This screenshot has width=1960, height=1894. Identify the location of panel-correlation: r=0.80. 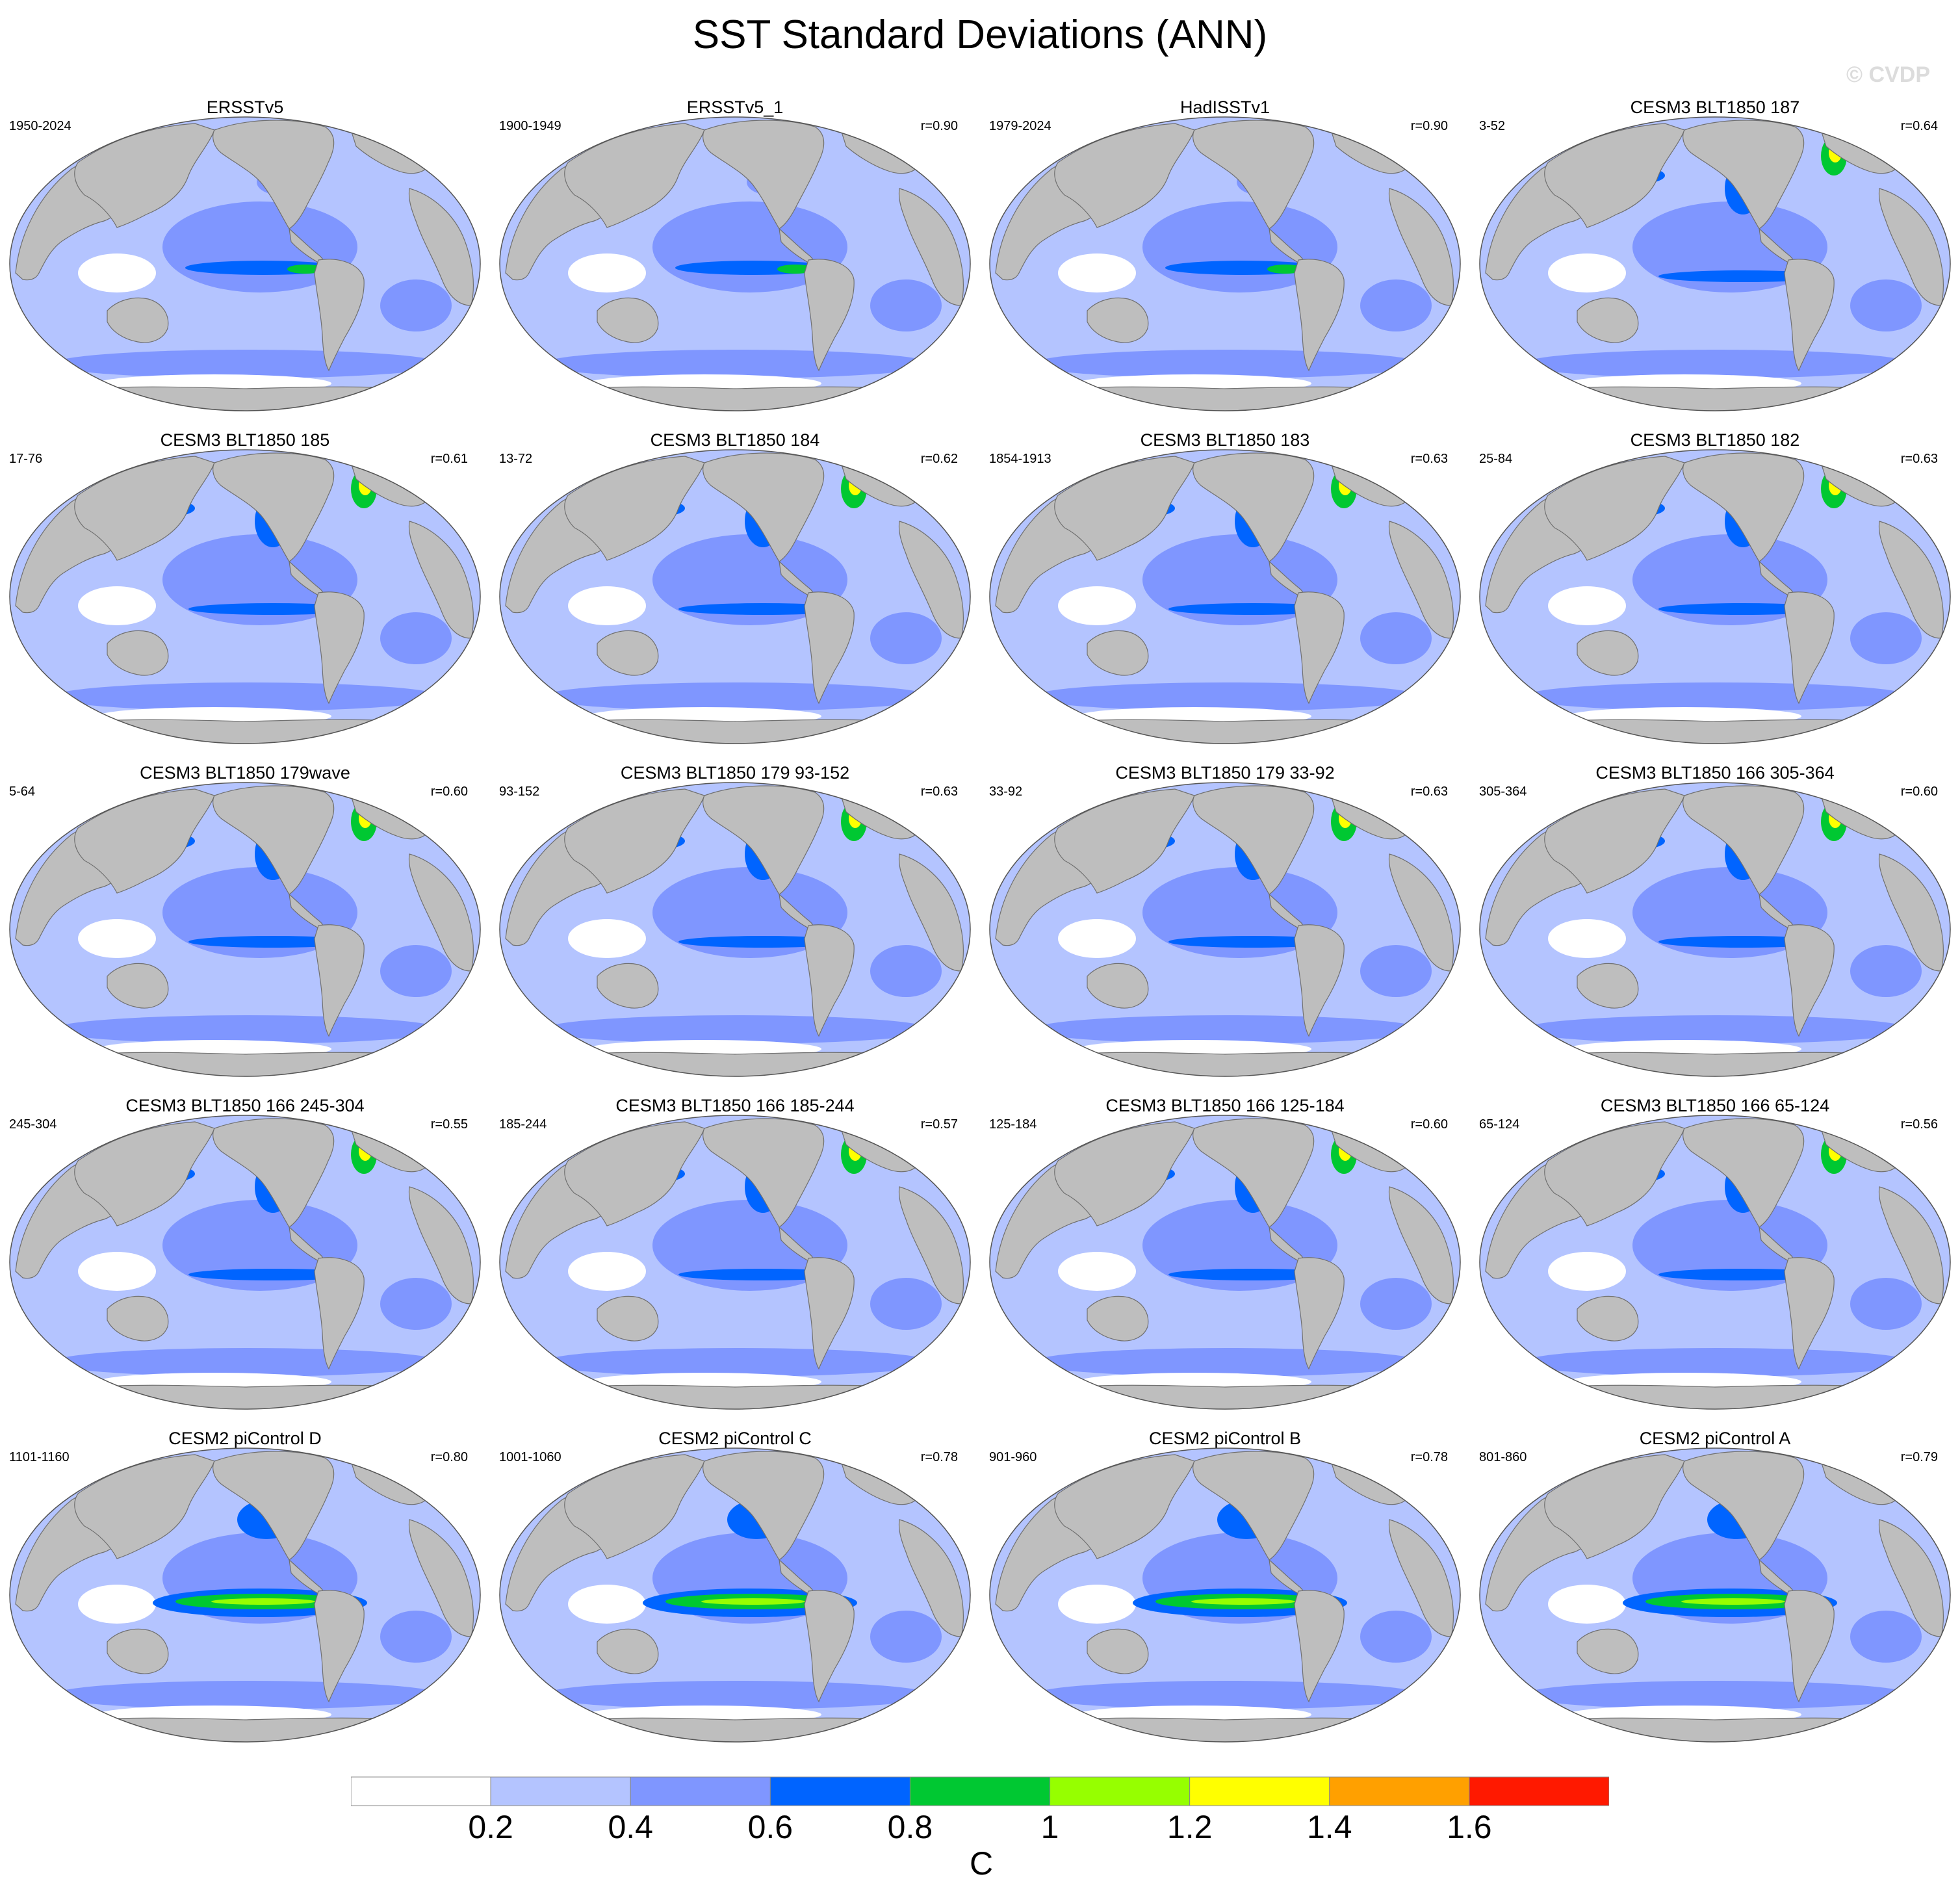
(449, 1457).